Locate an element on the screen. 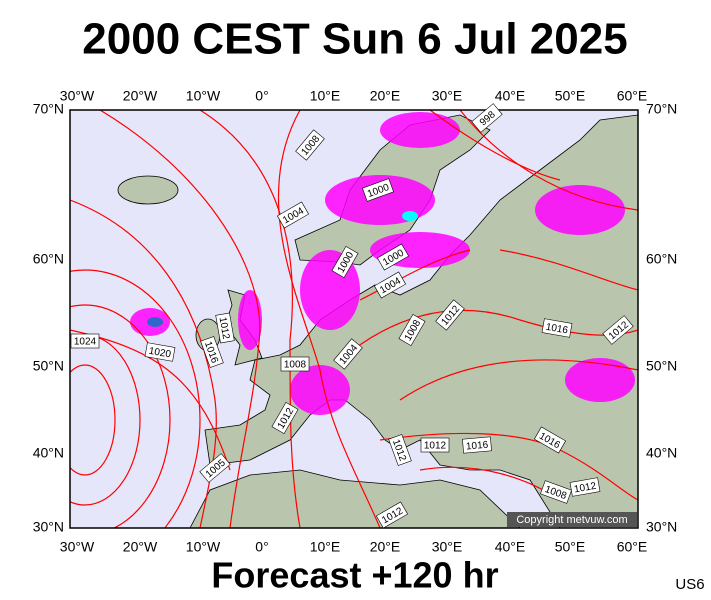  caption: Forecast +120 hr is located at coordinates (354, 575).